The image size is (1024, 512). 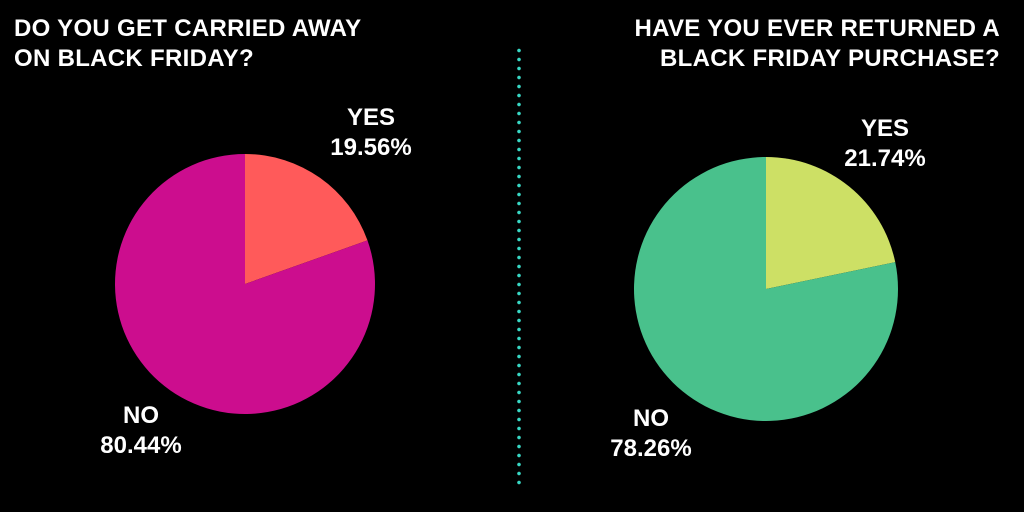 I want to click on pie-chart-left, so click(x=245, y=284).